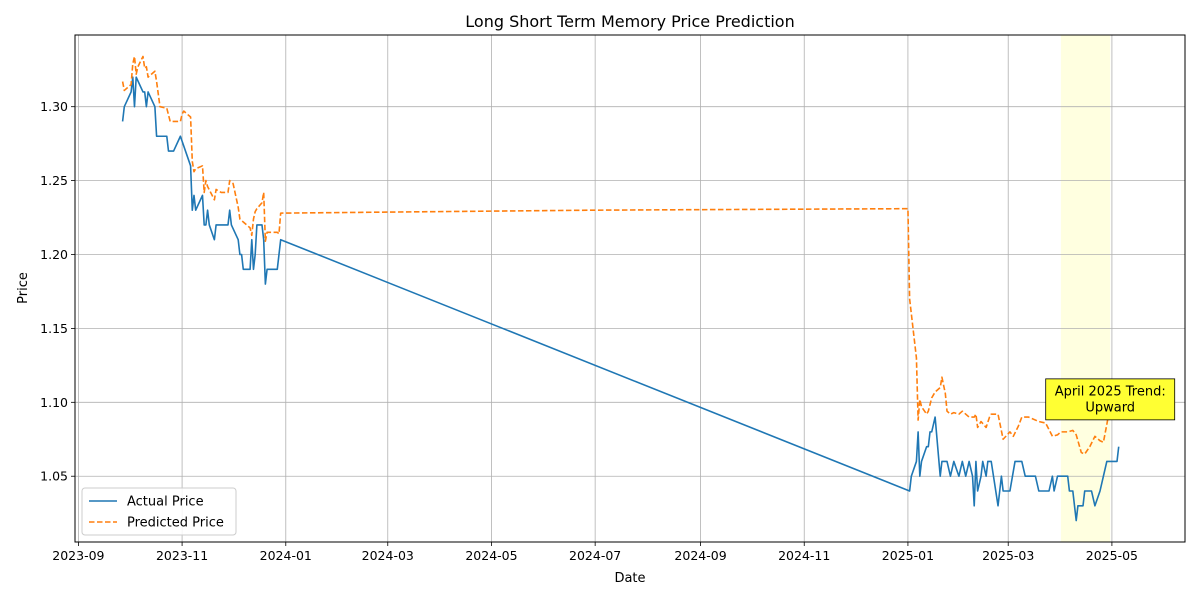  Describe the element at coordinates (1110, 391) in the screenshot. I see `annotation-text: April 2025 Trend:` at that location.